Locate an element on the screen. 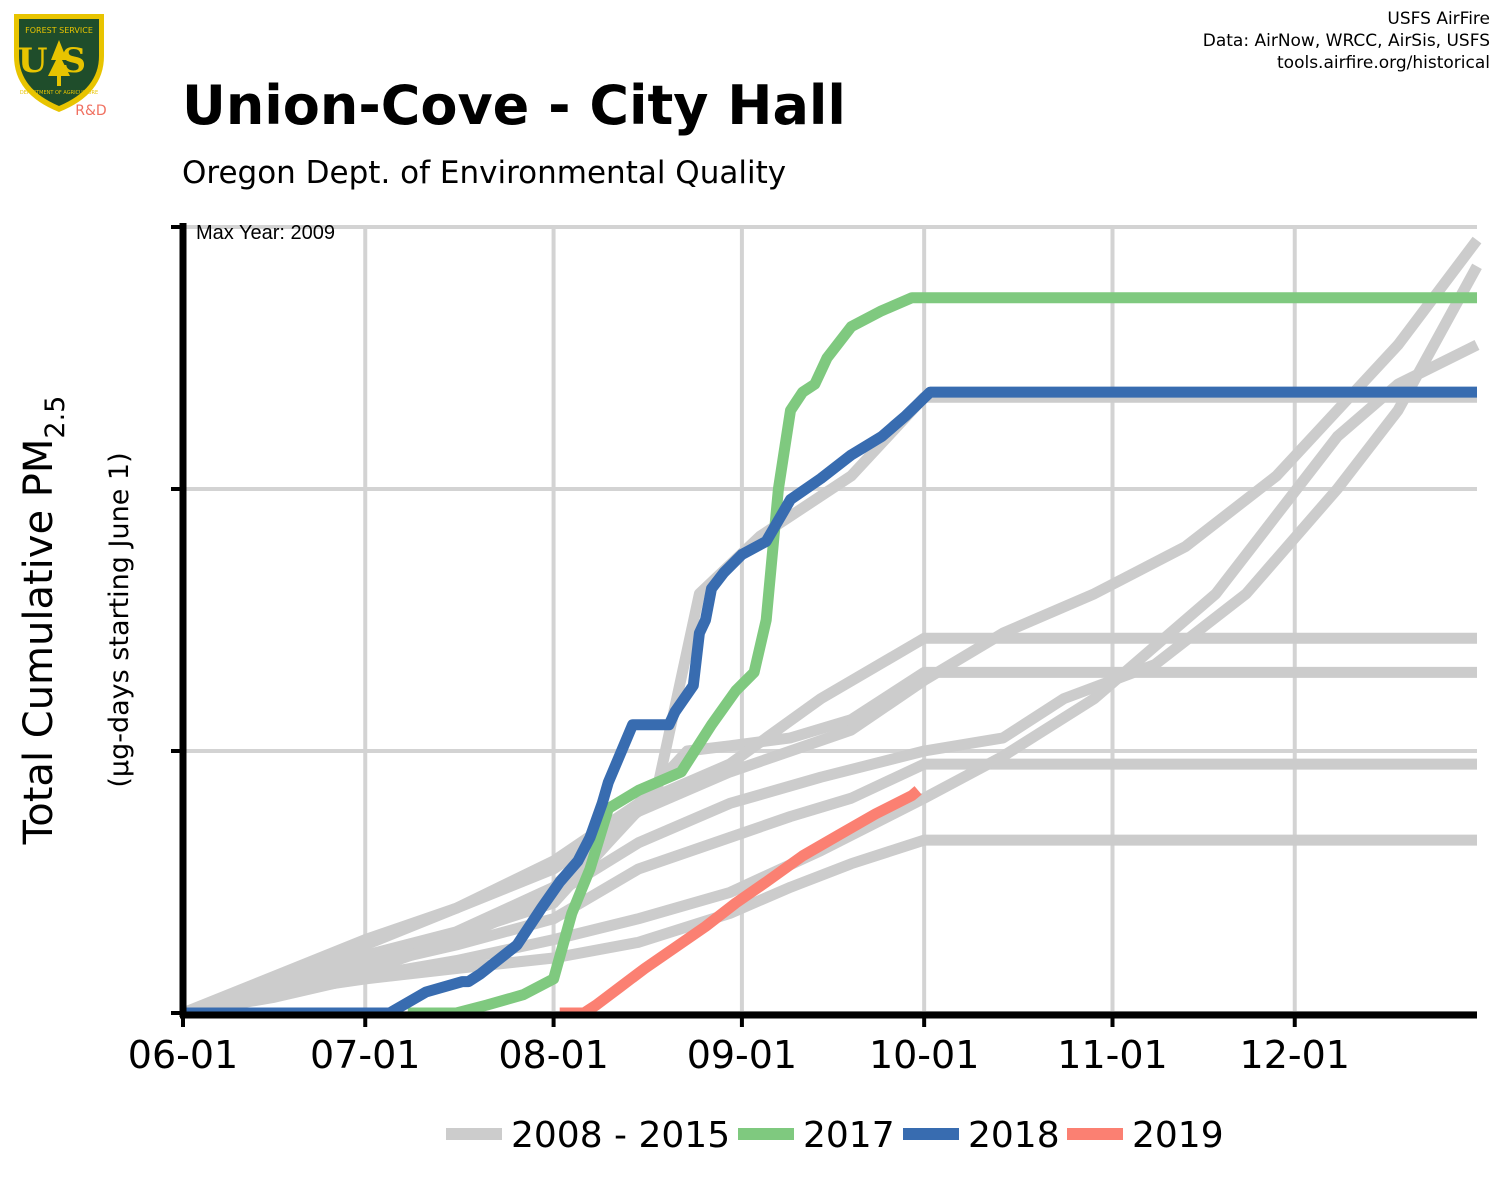 Image resolution: width=1500 pixels, height=1200 pixels. legend: 2008 - 2015 2017 2018 2019 is located at coordinates (835, 1135).